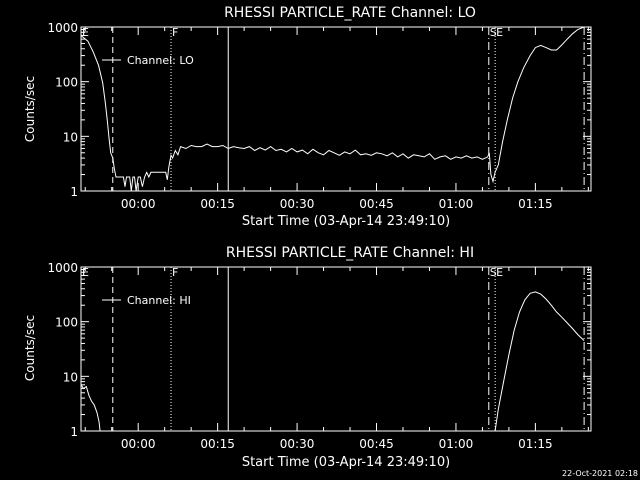 The height and width of the screenshot is (480, 640). I want to click on y-tick-label-hi: 1, so click(74, 432).